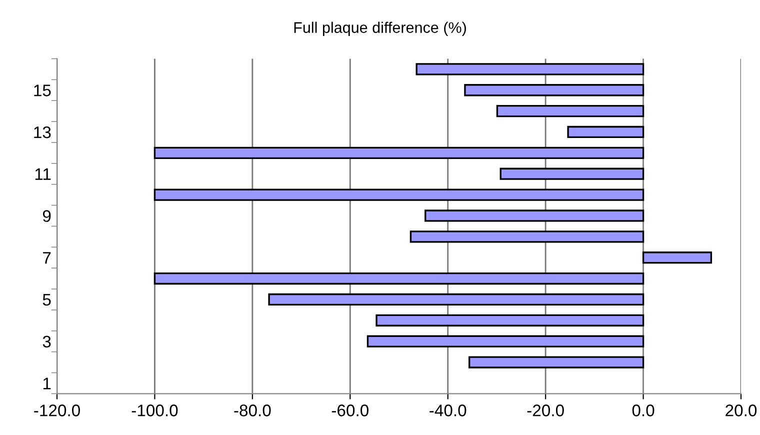 This screenshot has width=760, height=435. What do you see at coordinates (57, 410) in the screenshot?
I see `x-tick-label: -120.0` at bounding box center [57, 410].